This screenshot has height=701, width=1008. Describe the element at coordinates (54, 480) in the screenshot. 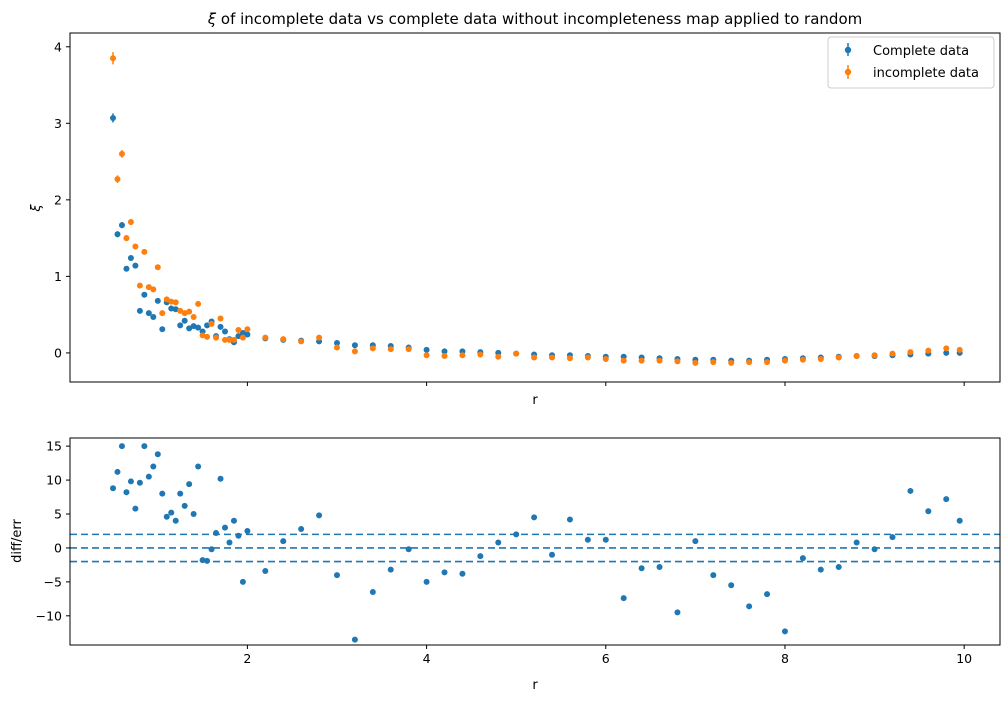

I see `bottom-y-tick-label: 10` at that location.